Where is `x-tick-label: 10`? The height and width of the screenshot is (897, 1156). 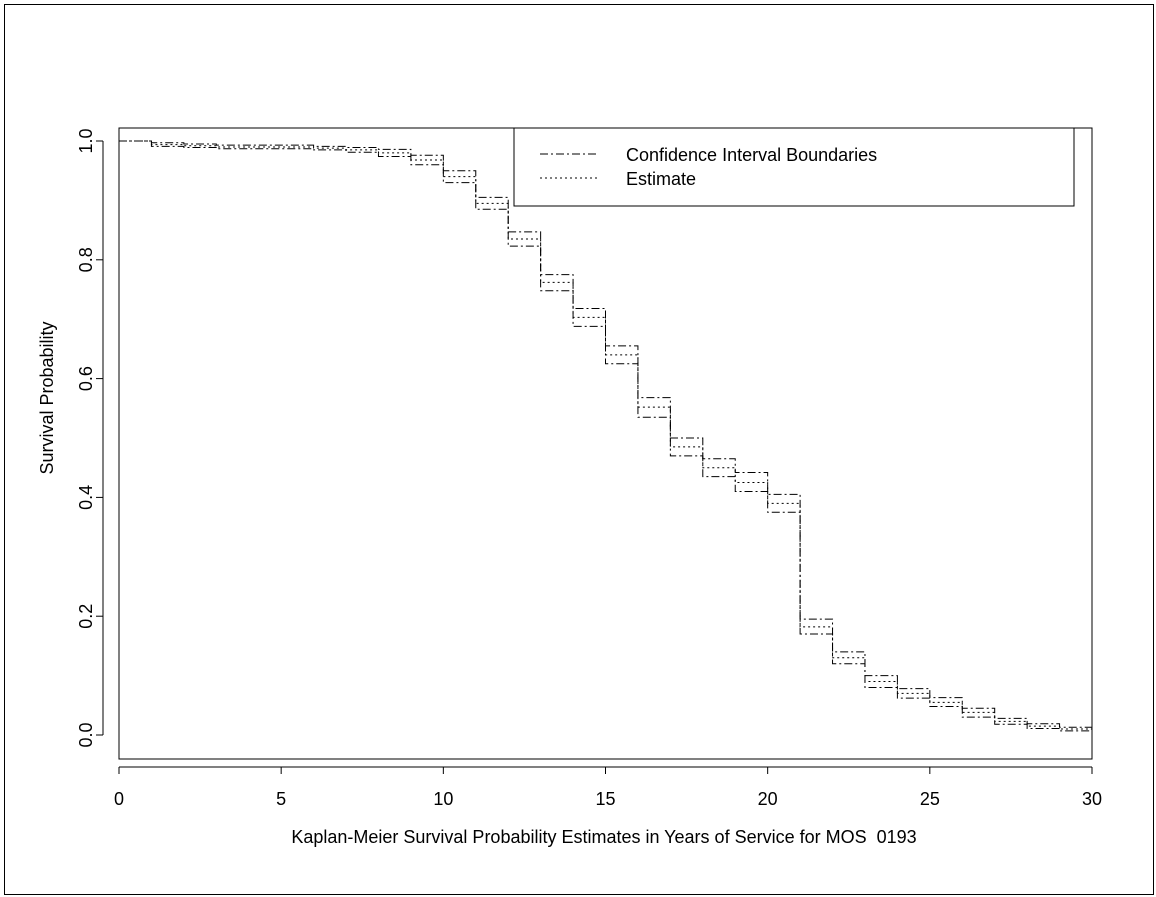 x-tick-label: 10 is located at coordinates (443, 799).